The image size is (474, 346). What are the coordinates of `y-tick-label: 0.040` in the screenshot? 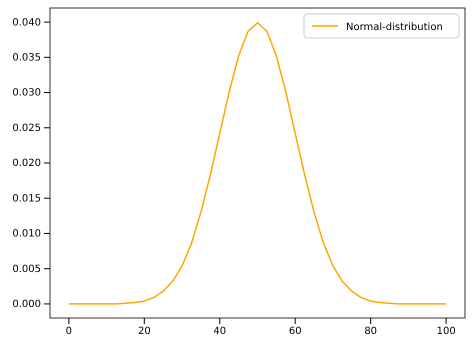 It's located at (26, 22).